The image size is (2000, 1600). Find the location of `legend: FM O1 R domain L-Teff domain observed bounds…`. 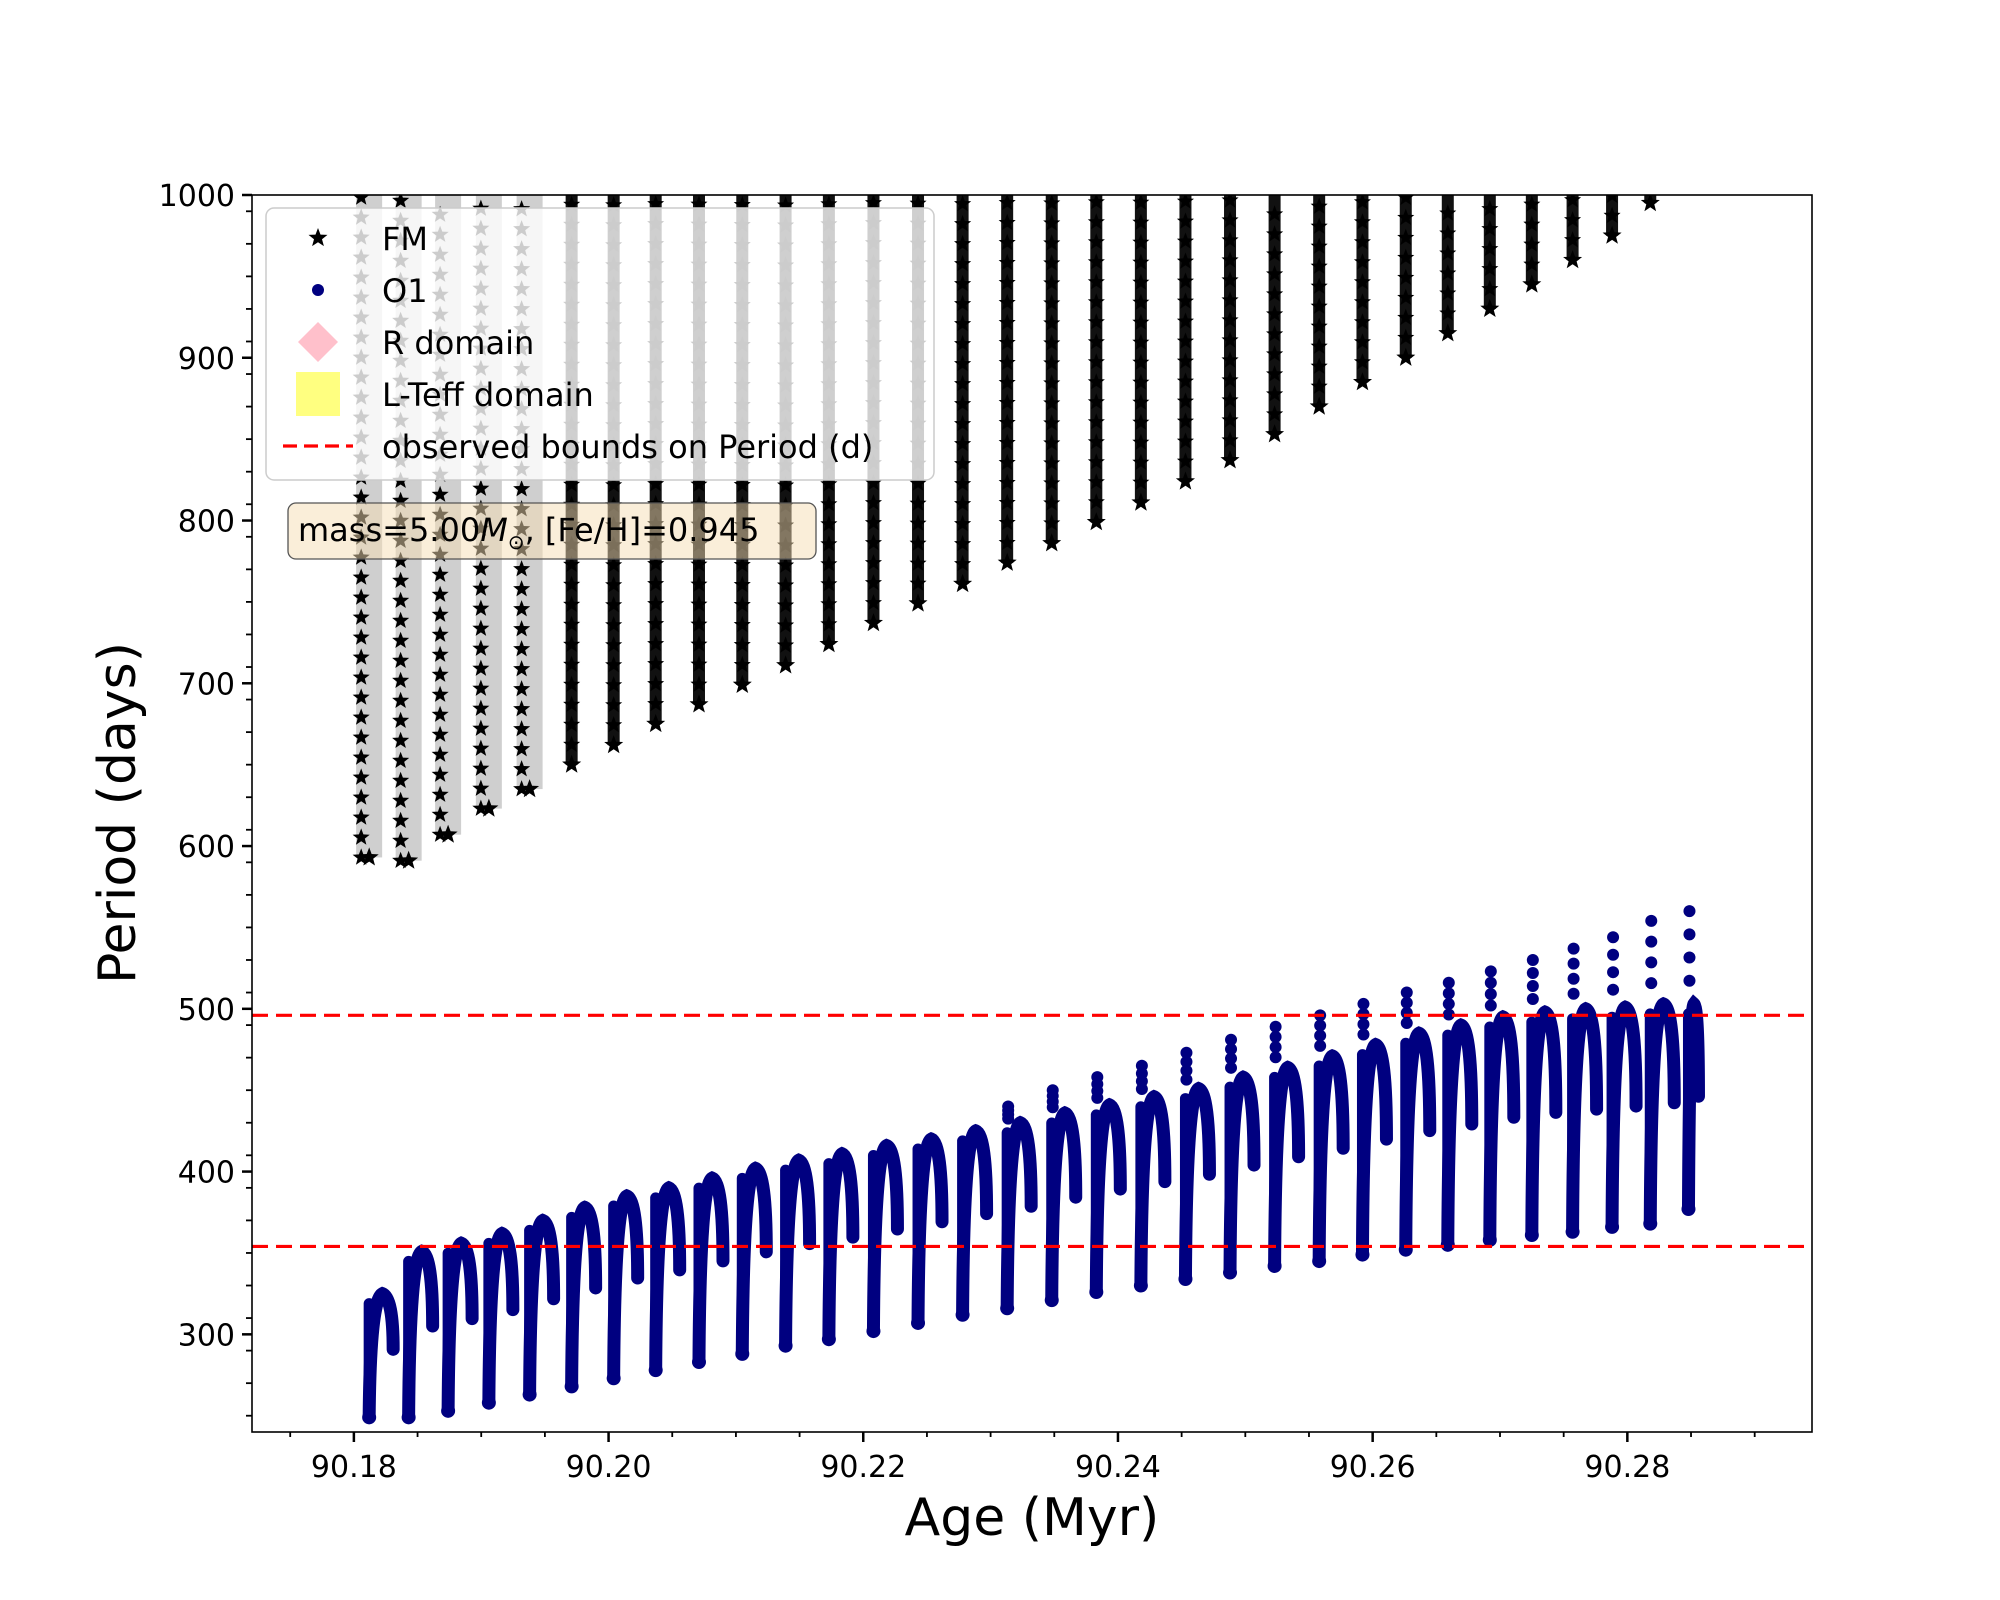

legend: FM O1 R domain L-Teff domain observed bounds… is located at coordinates (600, 344).